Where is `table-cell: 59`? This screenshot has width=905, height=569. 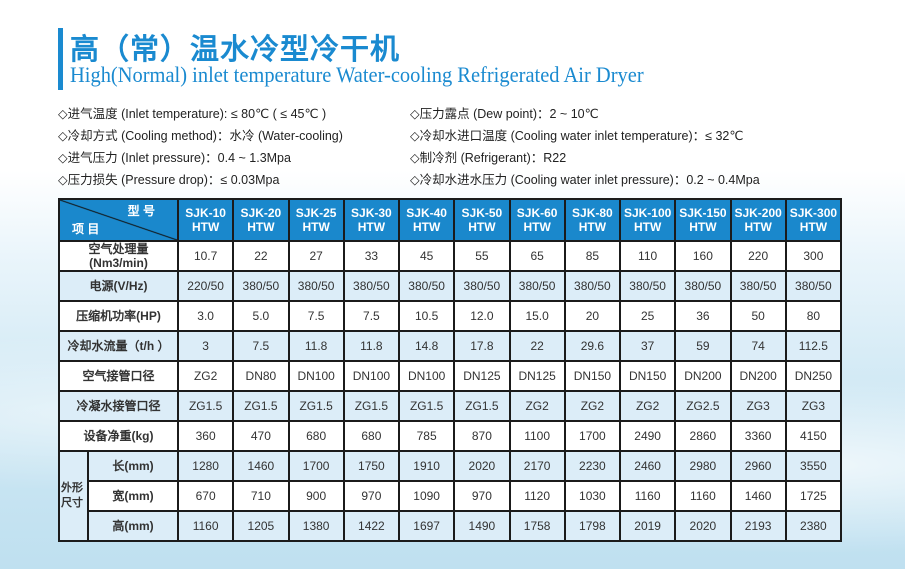 table-cell: 59 is located at coordinates (703, 346).